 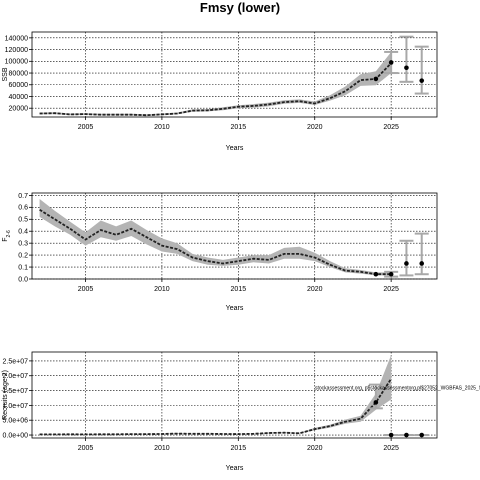 What do you see at coordinates (86, 448) in the screenshot?
I see `rec-xtick-label: 2005` at bounding box center [86, 448].